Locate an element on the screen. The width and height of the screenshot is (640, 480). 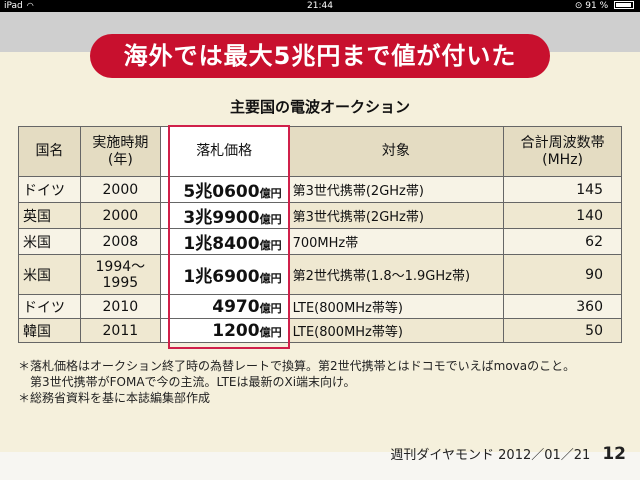
battery-indicator: ⊙ 91 % is located at coordinates (604, 6).